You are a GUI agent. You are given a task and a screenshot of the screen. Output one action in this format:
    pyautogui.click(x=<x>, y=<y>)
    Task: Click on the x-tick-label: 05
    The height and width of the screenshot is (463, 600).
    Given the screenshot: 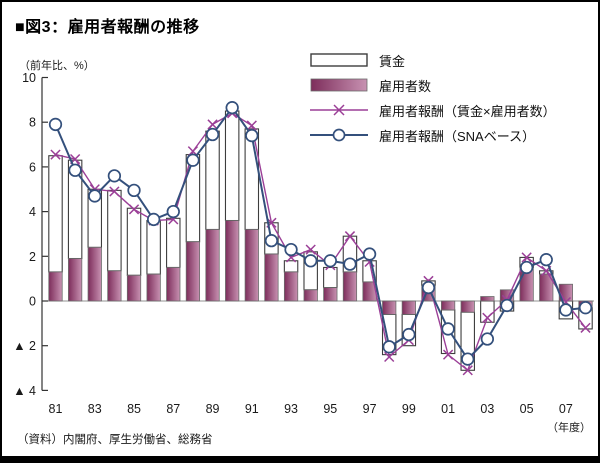 What is the action you would take?
    pyautogui.click(x=527, y=409)
    